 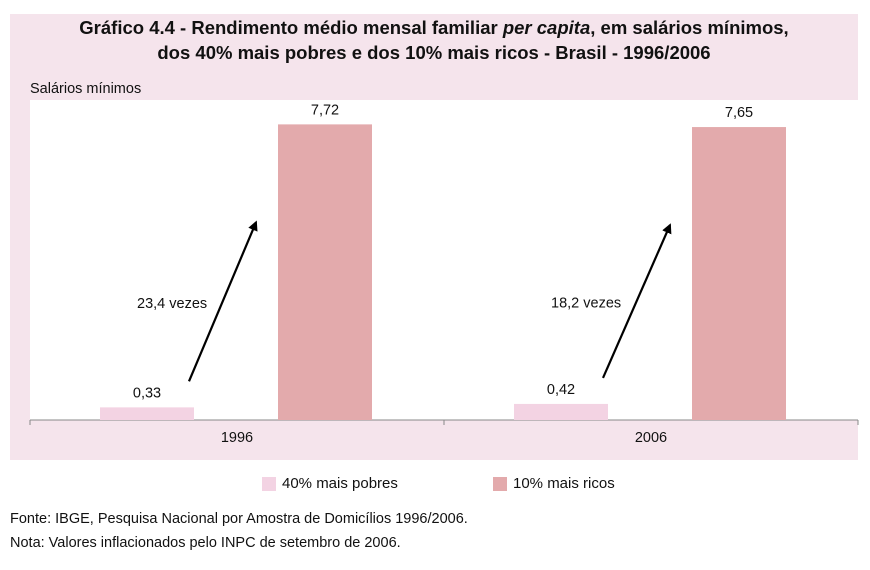 What do you see at coordinates (269, 483) in the screenshot?
I see `legend-swatch-poorest` at bounding box center [269, 483].